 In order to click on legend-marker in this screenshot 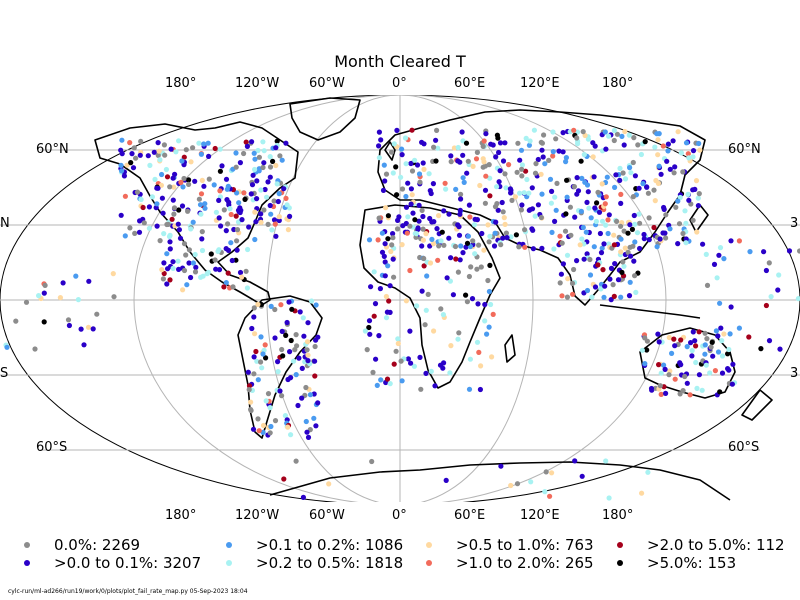, I will do `click(429, 545)`.